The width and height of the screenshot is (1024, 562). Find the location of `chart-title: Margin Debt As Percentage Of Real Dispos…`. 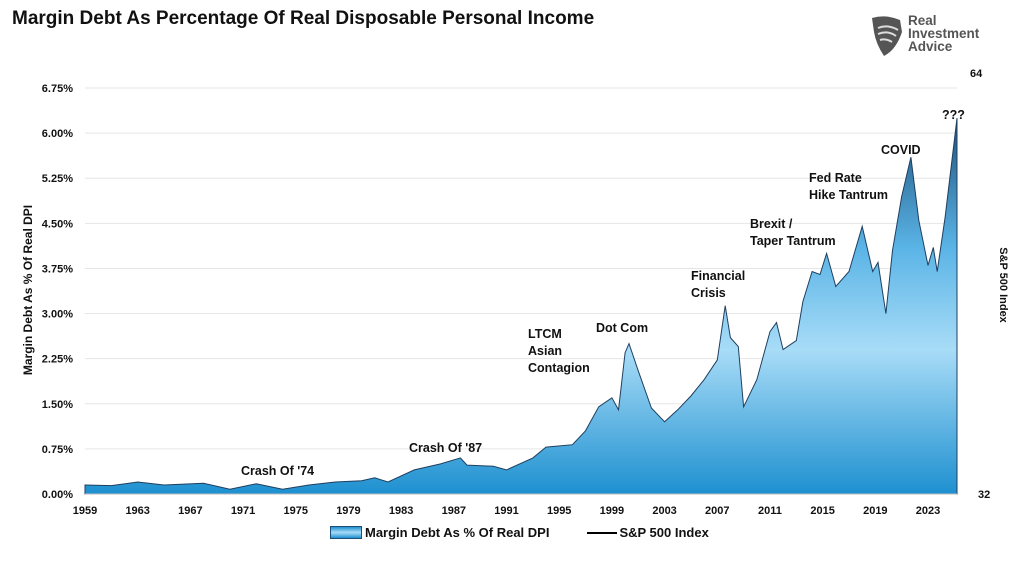

chart-title: Margin Debt As Percentage Of Real Dispos… is located at coordinates (303, 18).